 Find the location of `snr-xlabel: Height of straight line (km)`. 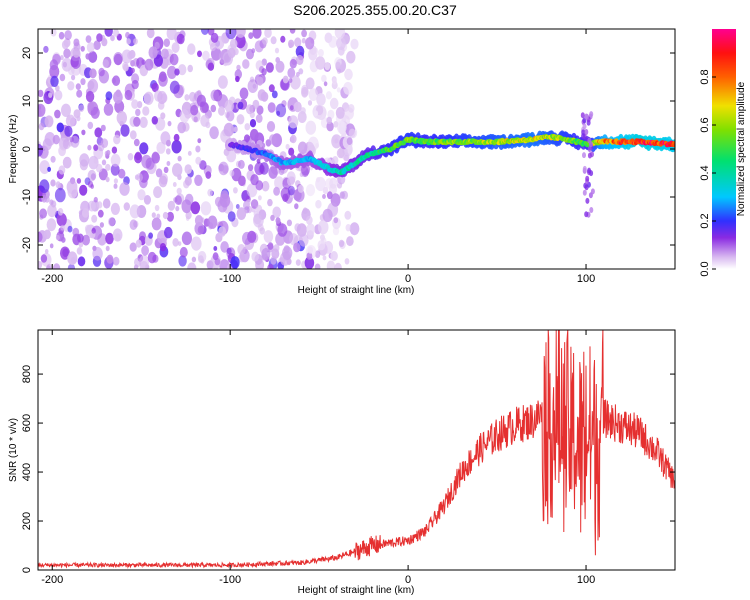

snr-xlabel: Height of straight line (km) is located at coordinates (356, 590).